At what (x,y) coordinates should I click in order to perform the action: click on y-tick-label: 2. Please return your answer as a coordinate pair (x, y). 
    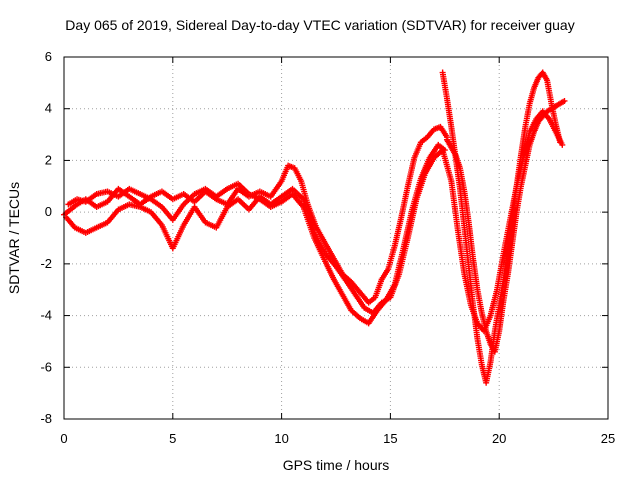
    Looking at the image, I should click on (48, 159).